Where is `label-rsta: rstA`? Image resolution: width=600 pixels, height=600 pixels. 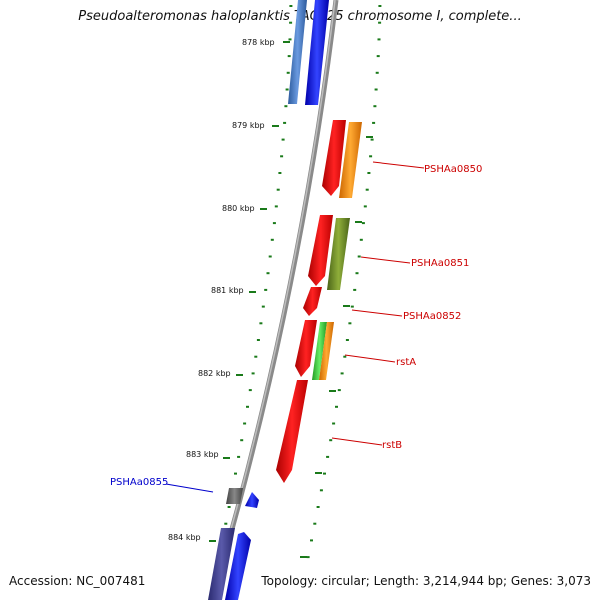 label-rsta: rstA is located at coordinates (406, 362).